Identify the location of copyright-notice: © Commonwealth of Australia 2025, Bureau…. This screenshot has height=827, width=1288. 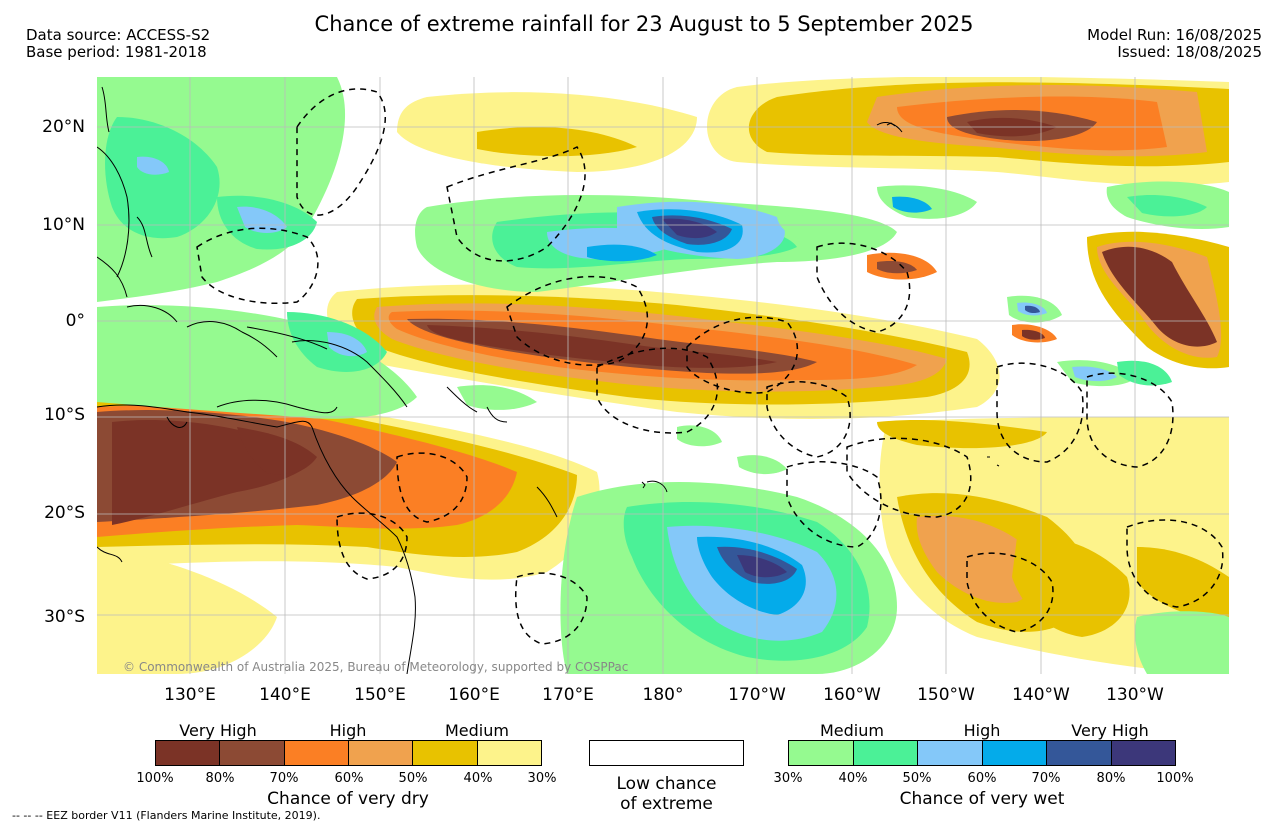
(376, 667).